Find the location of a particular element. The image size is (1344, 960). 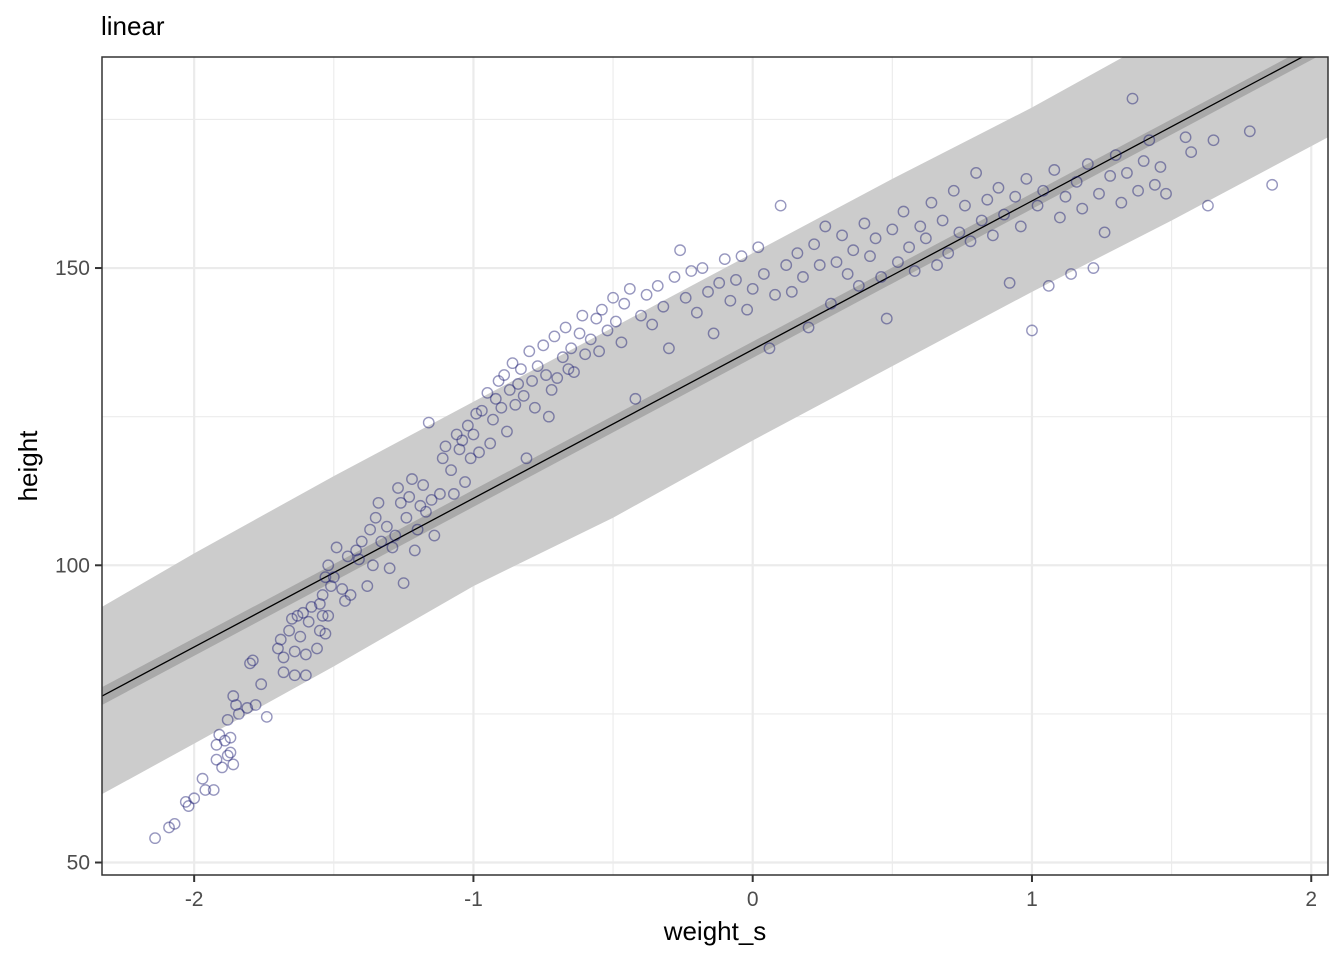

x-tick-label: -2 is located at coordinates (194, 899).